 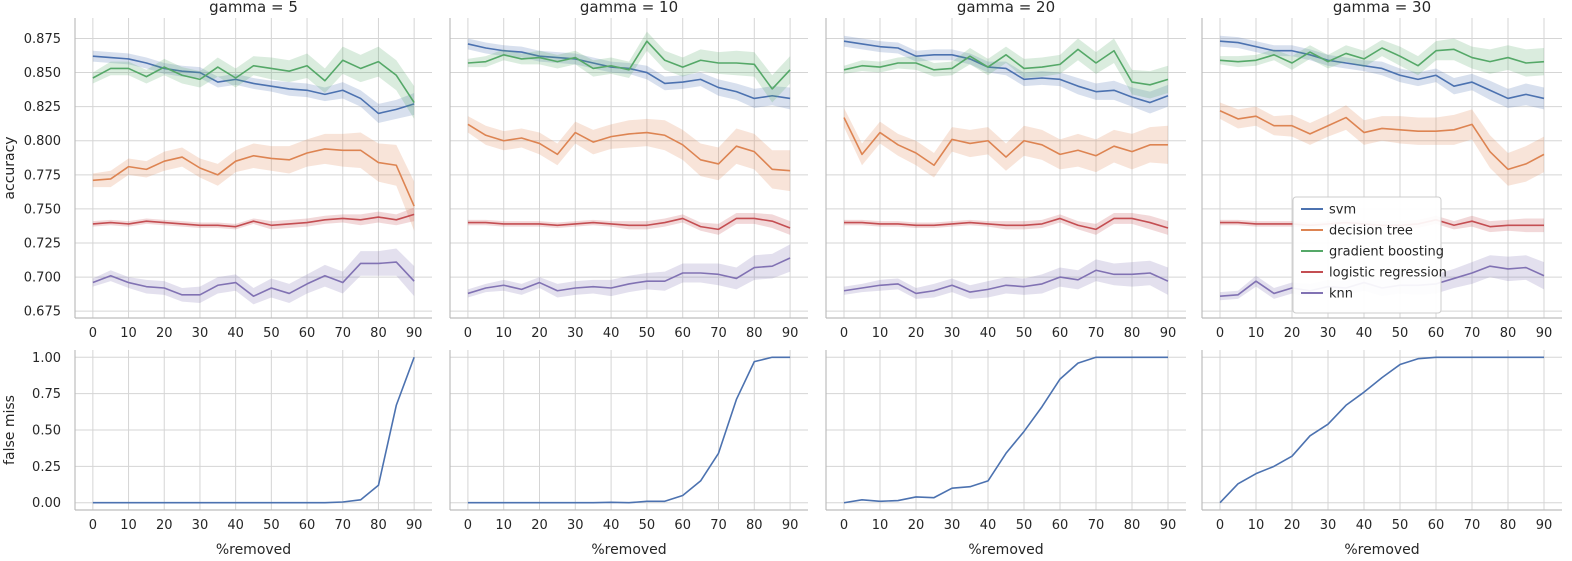 I want to click on ci-band-svm, so click(x=1382, y=72).